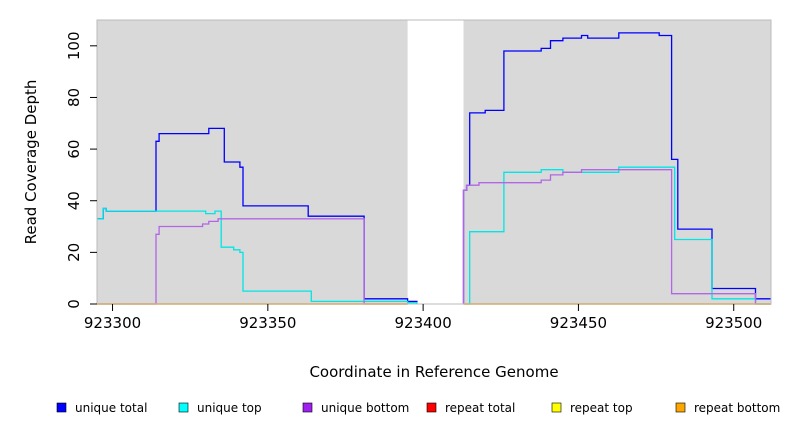 The height and width of the screenshot is (432, 792). What do you see at coordinates (112, 323) in the screenshot?
I see `x-tick-label: 923300` at bounding box center [112, 323].